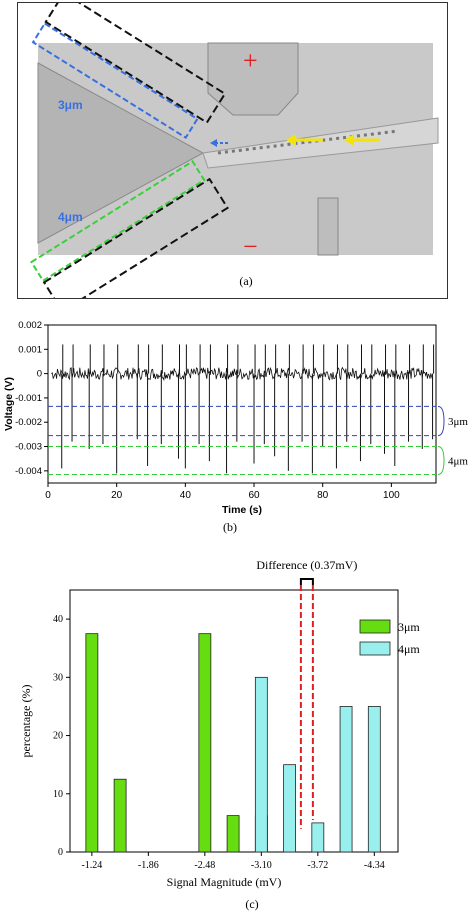 This screenshot has height=919, width=474. What do you see at coordinates (213, 143) in the screenshot?
I see `blue-arrow-head` at bounding box center [213, 143].